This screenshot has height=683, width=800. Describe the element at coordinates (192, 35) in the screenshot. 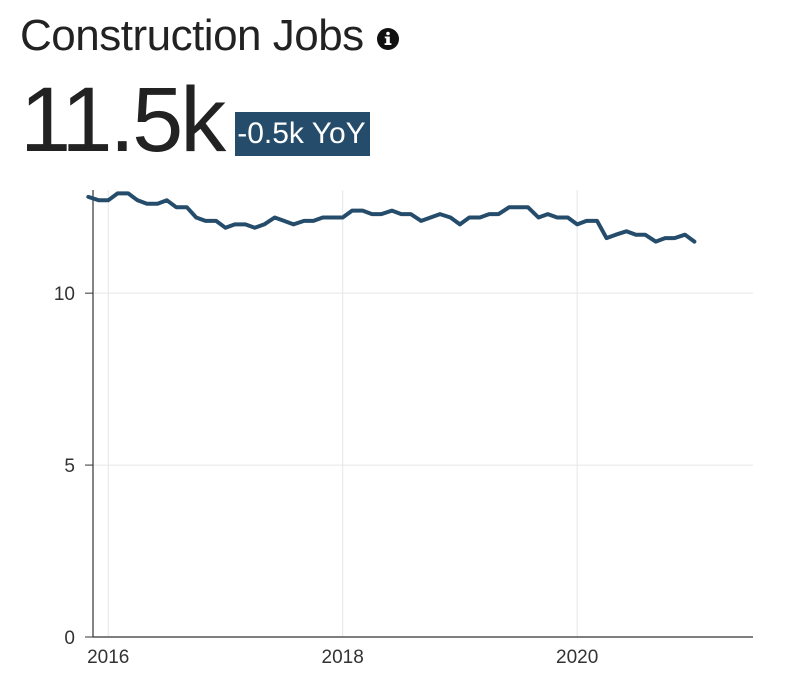

I see `chart-title: Construction Jobs` at that location.